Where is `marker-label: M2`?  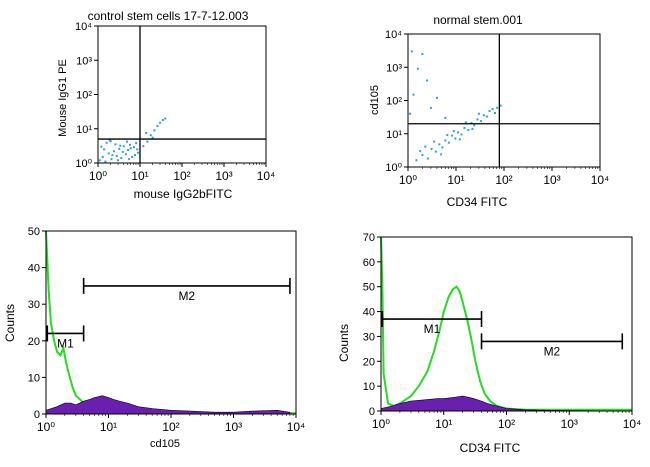
marker-label: M2 is located at coordinates (186, 296).